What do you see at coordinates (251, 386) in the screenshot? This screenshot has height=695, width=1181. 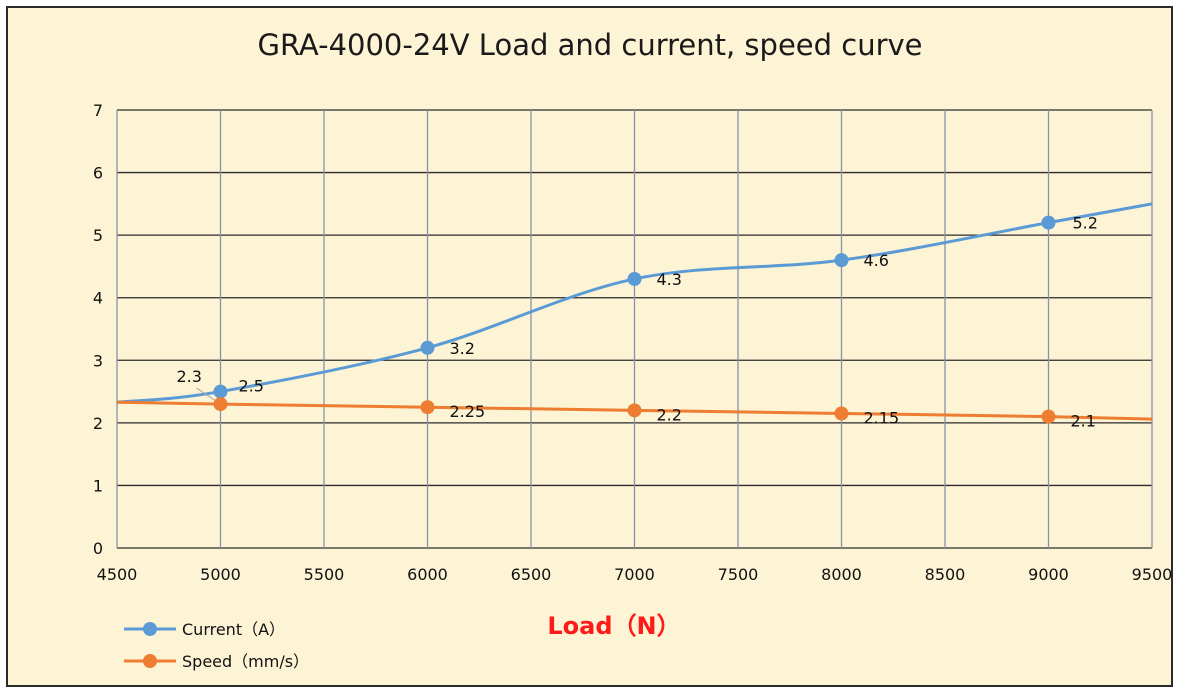 I see `data-label: 2.5` at bounding box center [251, 386].